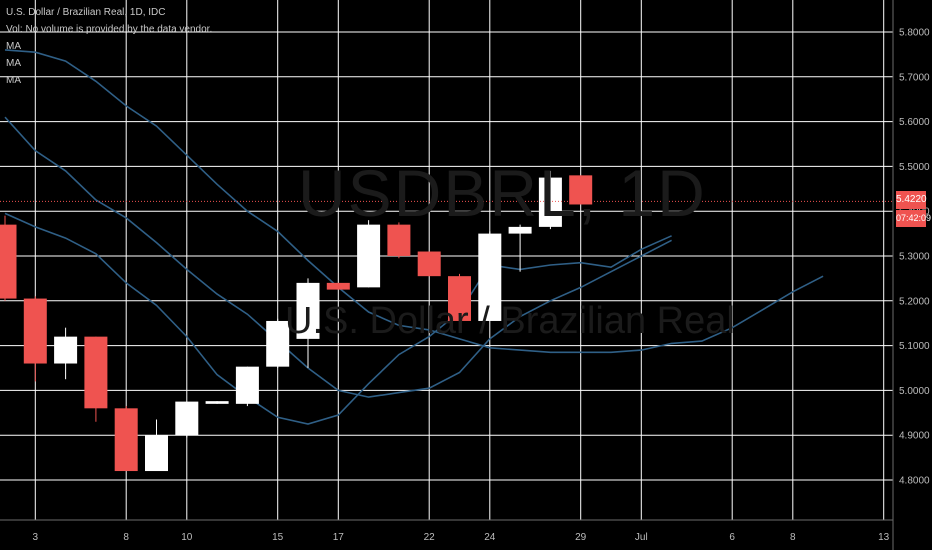  What do you see at coordinates (914, 436) in the screenshot?
I see `y-tick-label: 4.9000` at bounding box center [914, 436].